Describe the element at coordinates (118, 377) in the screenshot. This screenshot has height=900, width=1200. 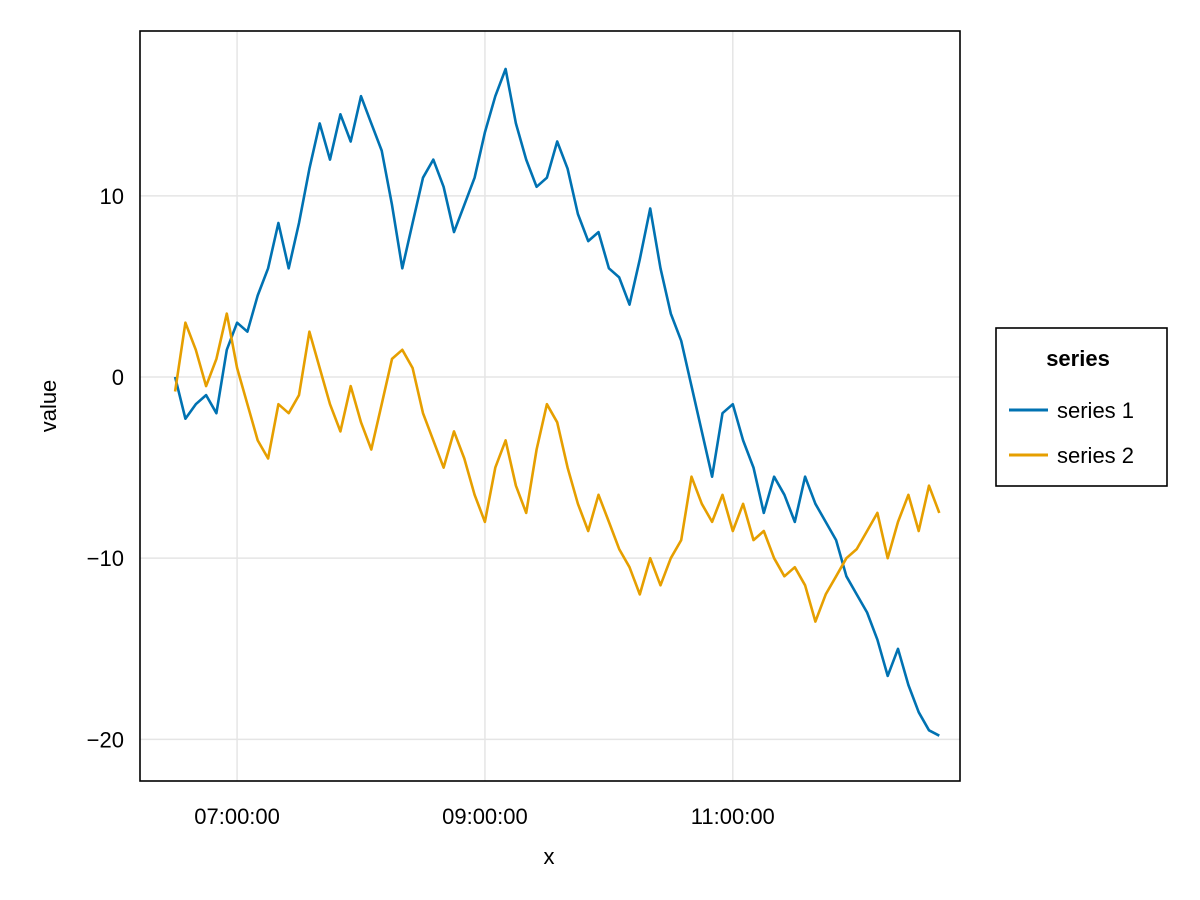
I see `y-tick-label: 0` at that location.